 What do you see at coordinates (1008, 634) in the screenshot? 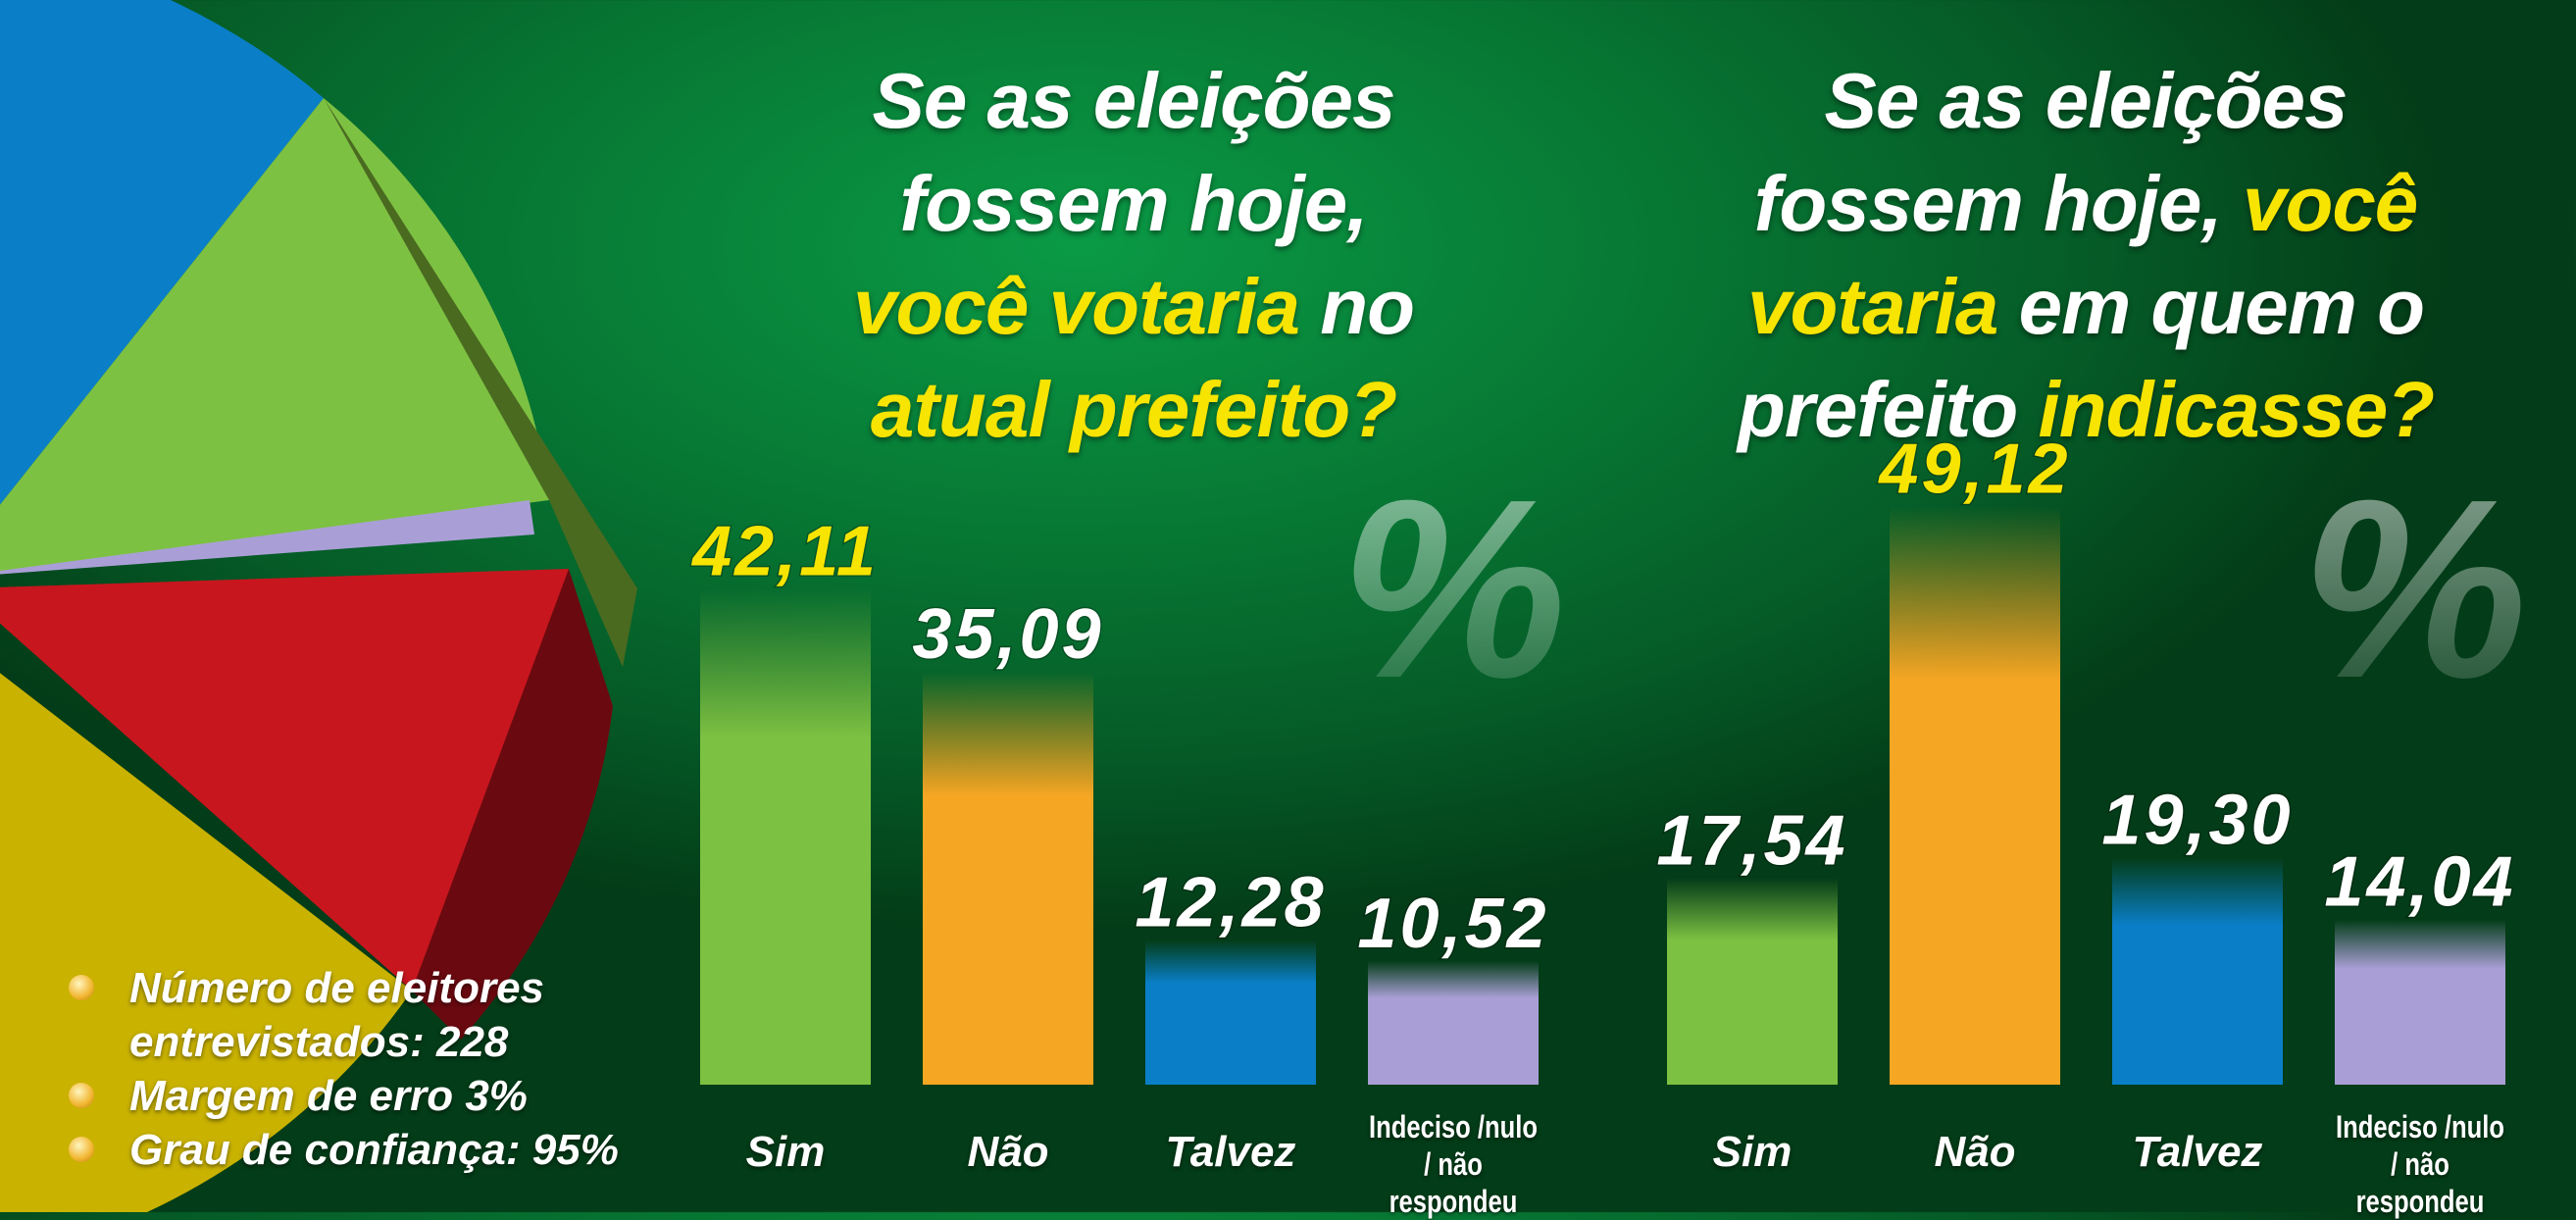
I see `value-label: 35,09` at bounding box center [1008, 634].